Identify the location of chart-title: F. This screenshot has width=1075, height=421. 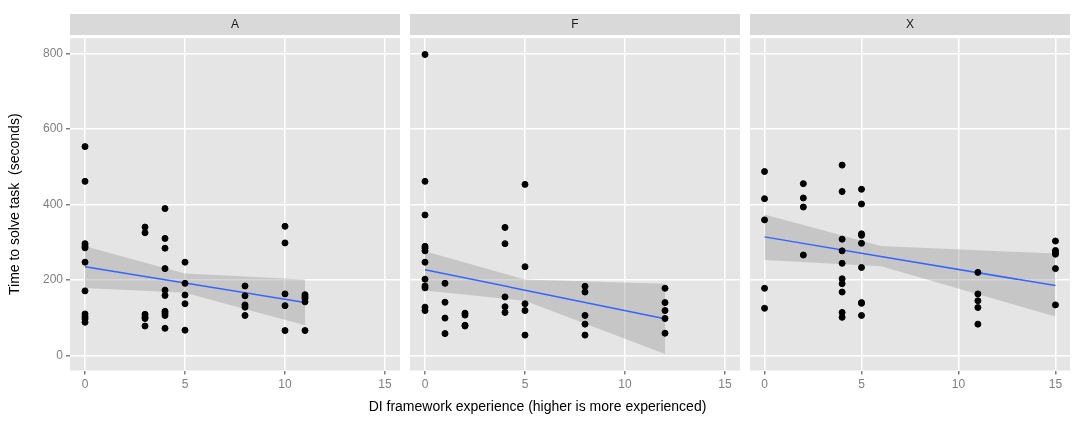
(575, 24).